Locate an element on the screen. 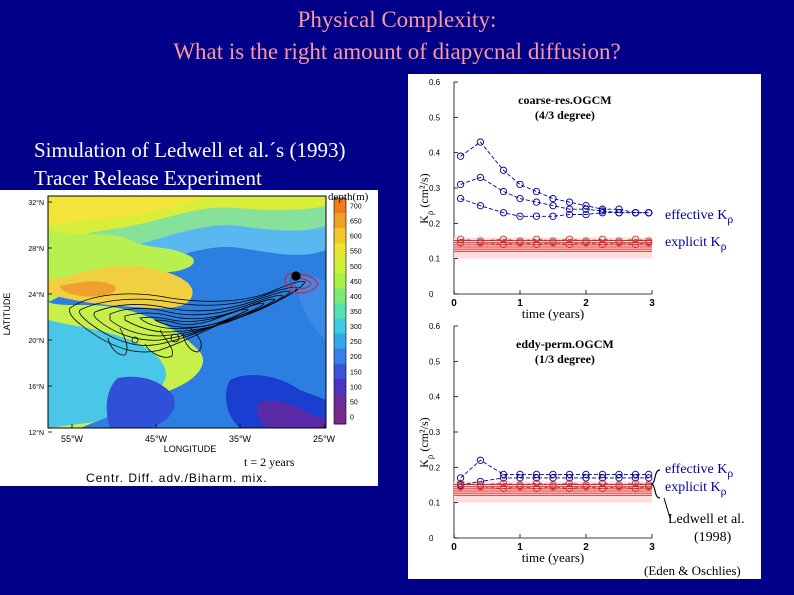  brace-bracket is located at coordinates (655, 484).